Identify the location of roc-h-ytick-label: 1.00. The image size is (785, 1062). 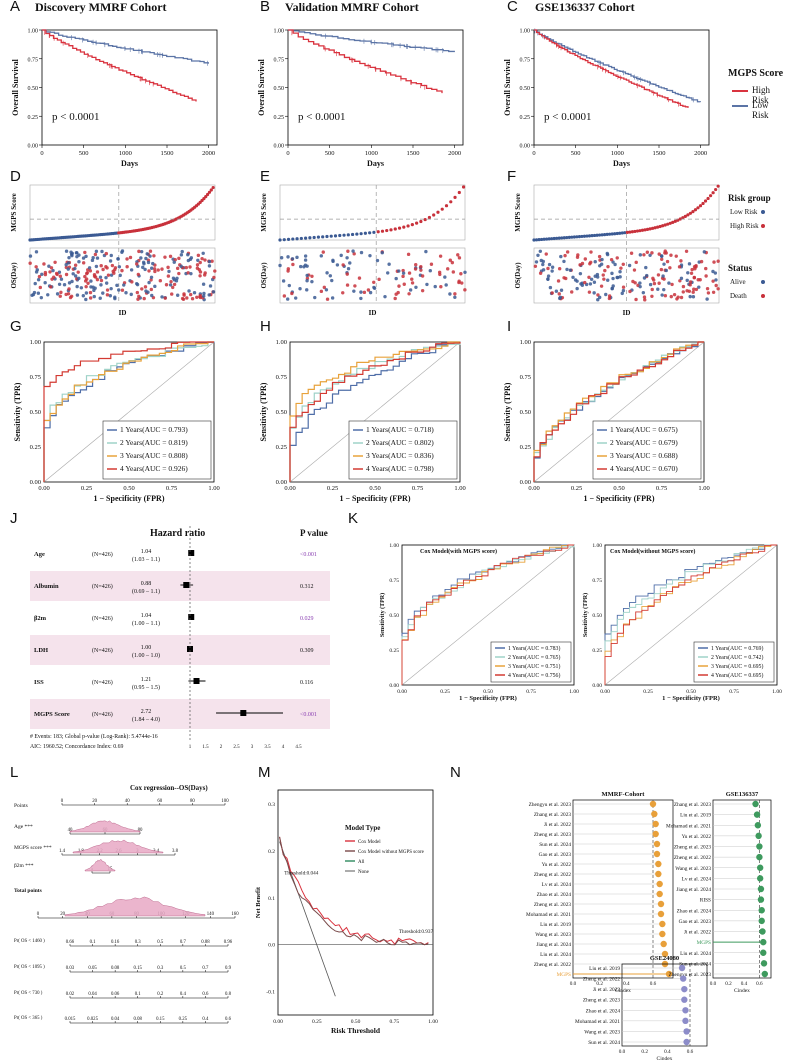
(281, 342).